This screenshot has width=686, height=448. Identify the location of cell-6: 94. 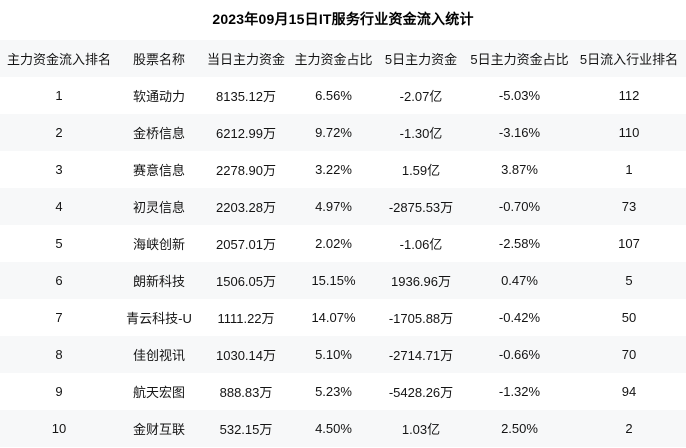
(629, 391).